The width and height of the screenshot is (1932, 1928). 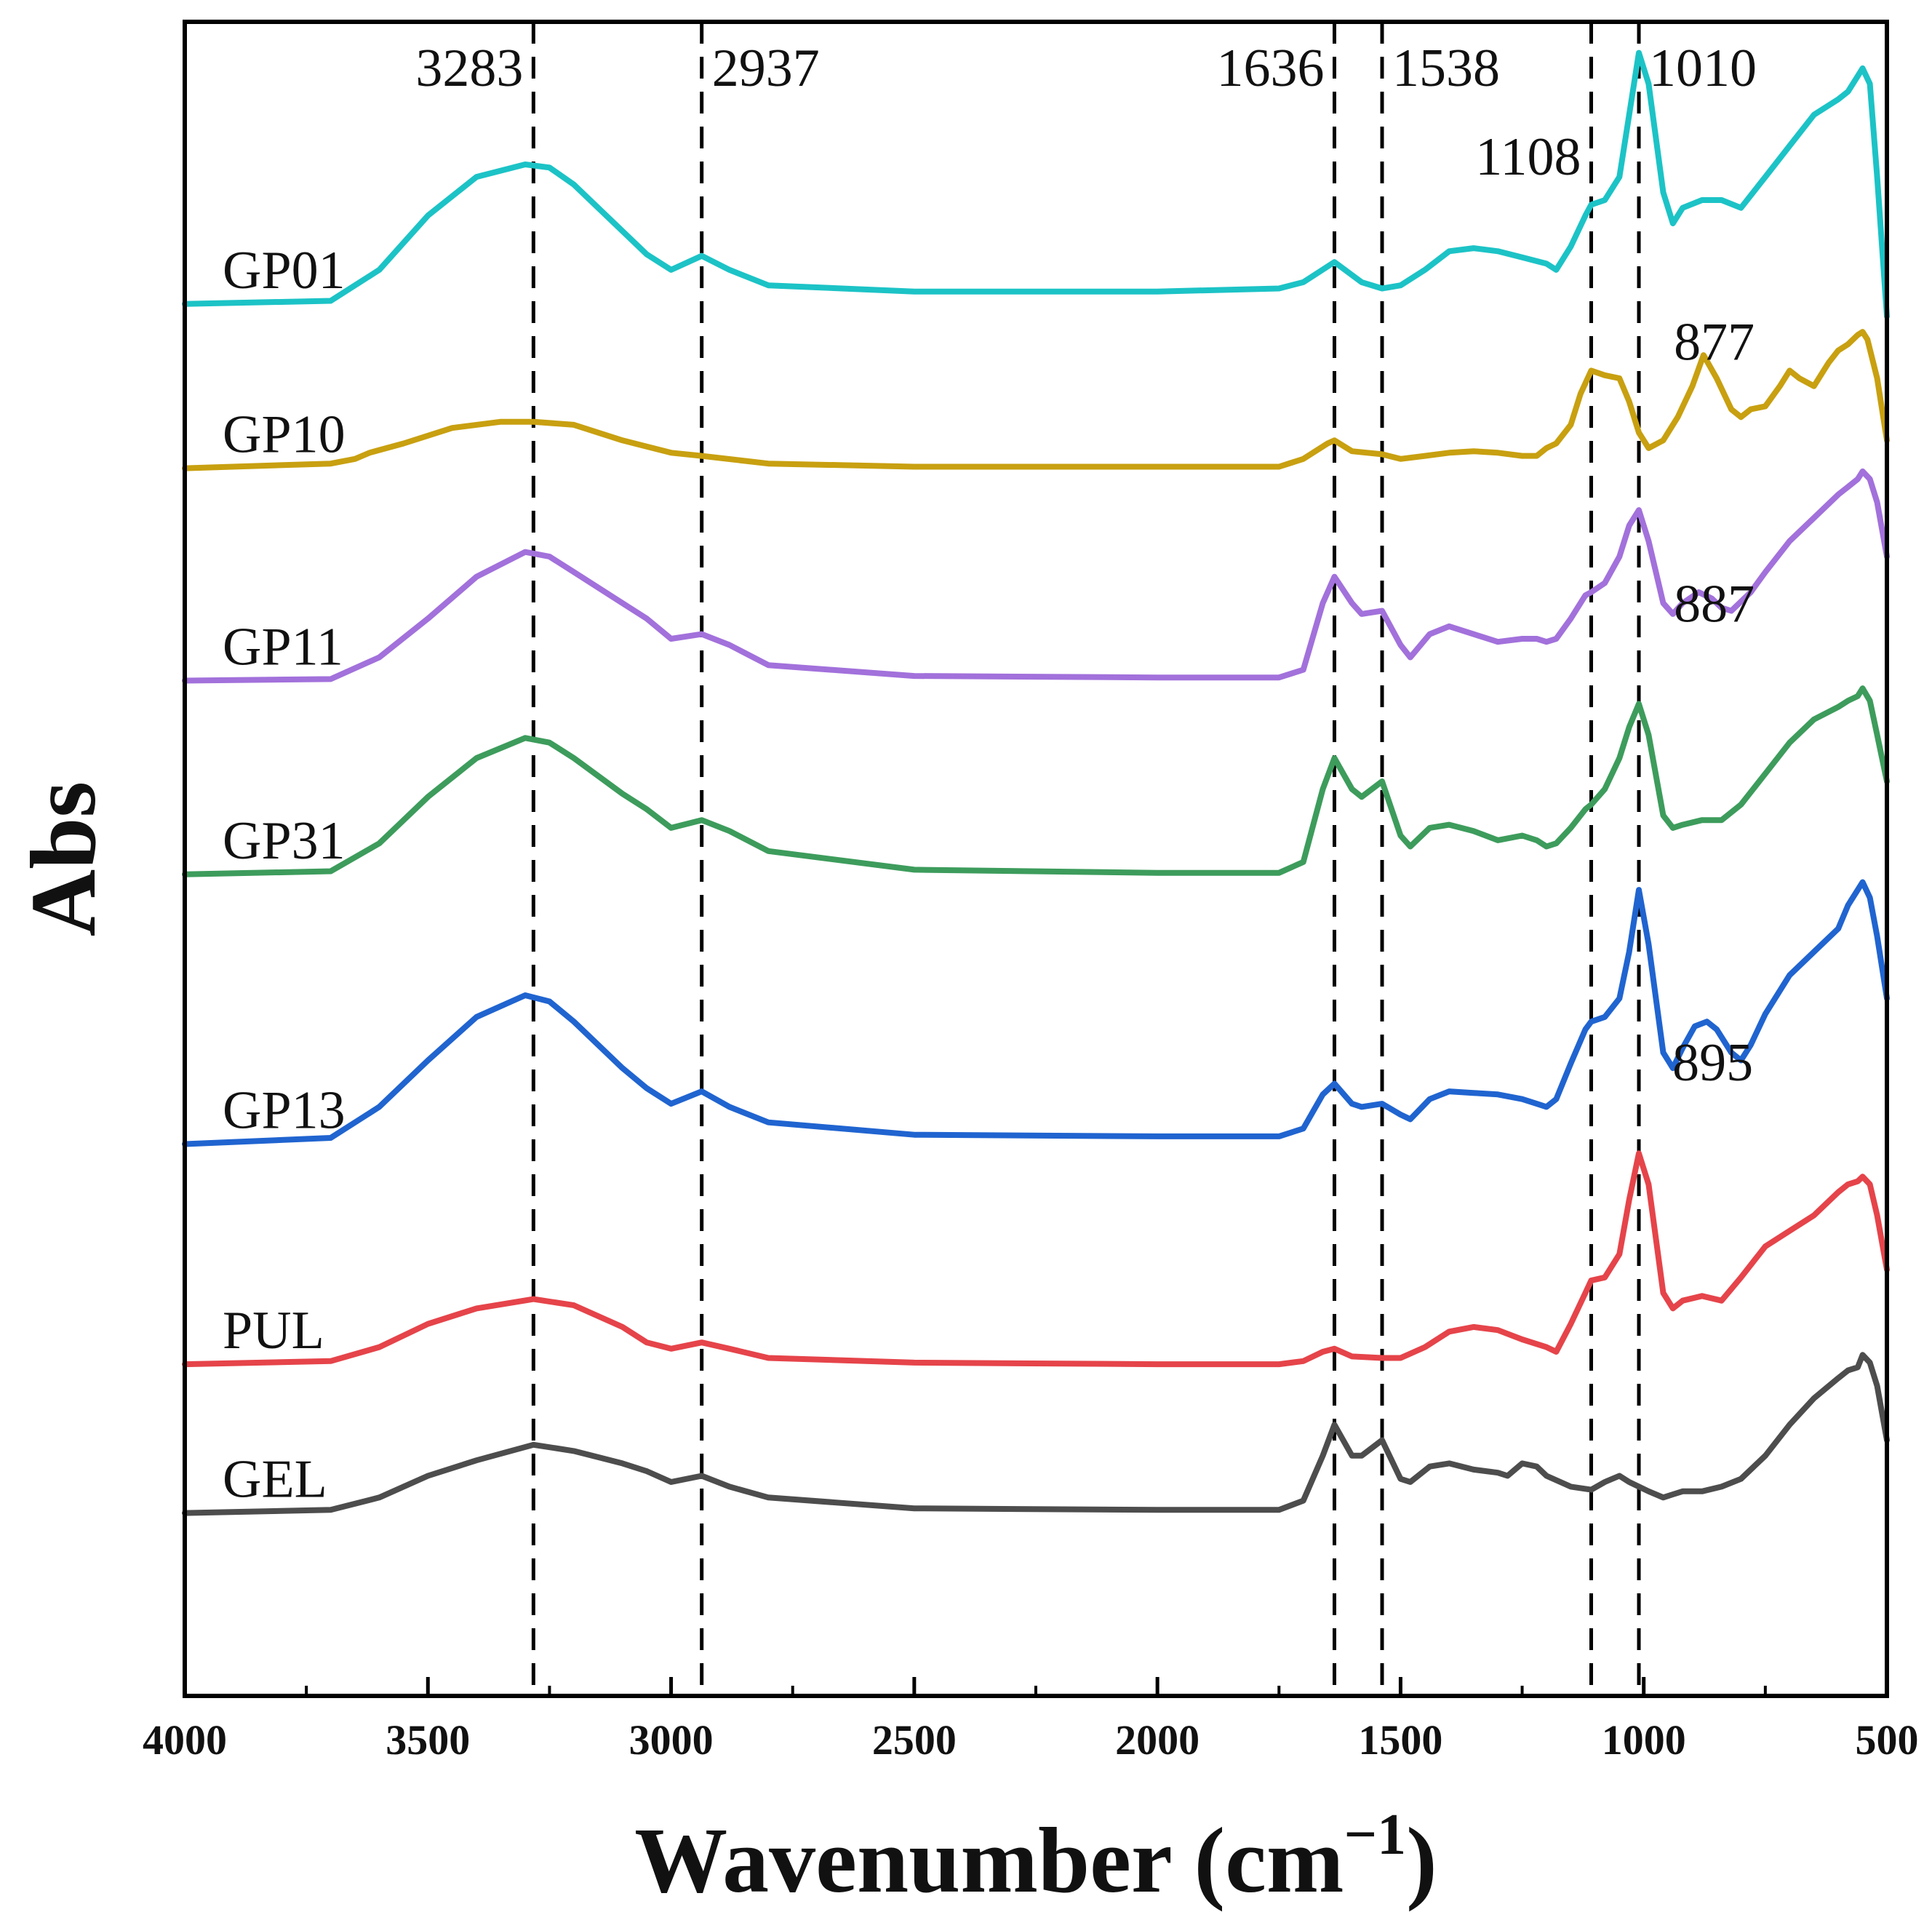 I want to click on series-label-gp13: GP13, so click(x=285, y=1111).